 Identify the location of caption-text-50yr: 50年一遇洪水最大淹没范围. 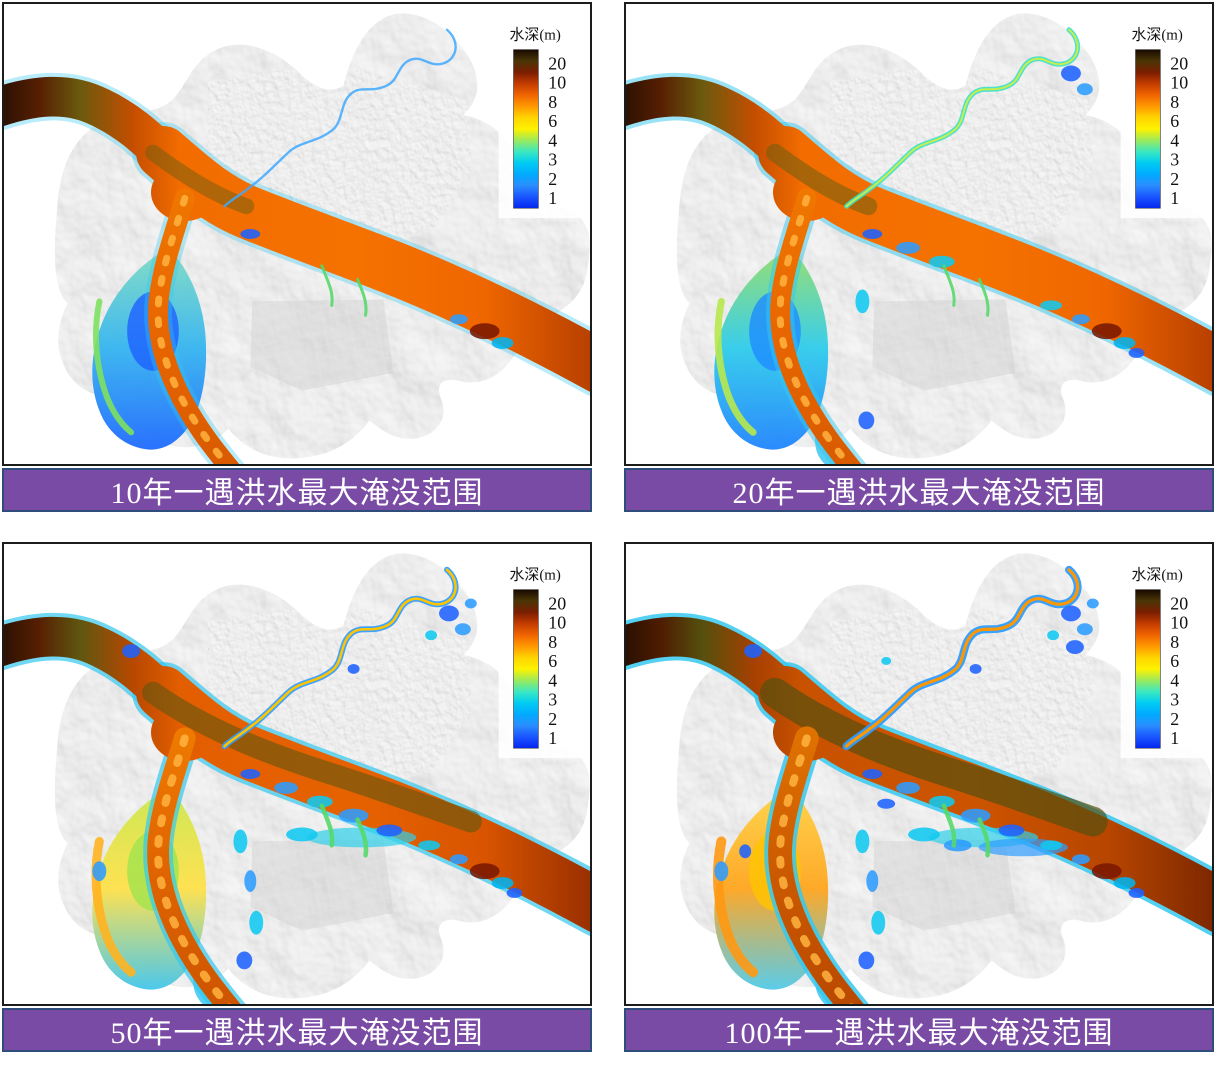
(297, 1033).